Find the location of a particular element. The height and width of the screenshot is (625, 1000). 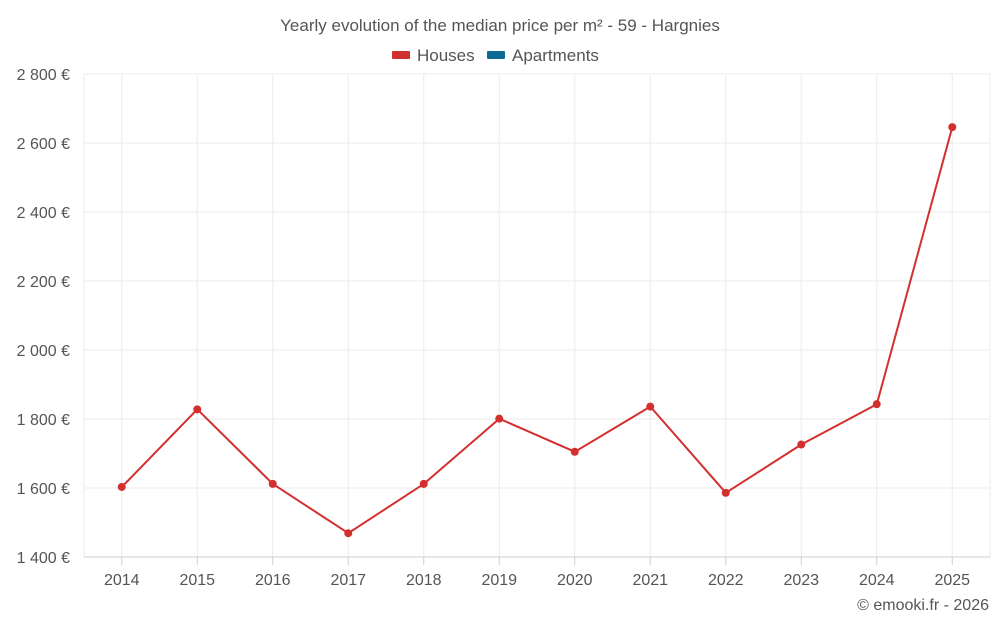

legend-label-apartments: Apartments is located at coordinates (555, 55).